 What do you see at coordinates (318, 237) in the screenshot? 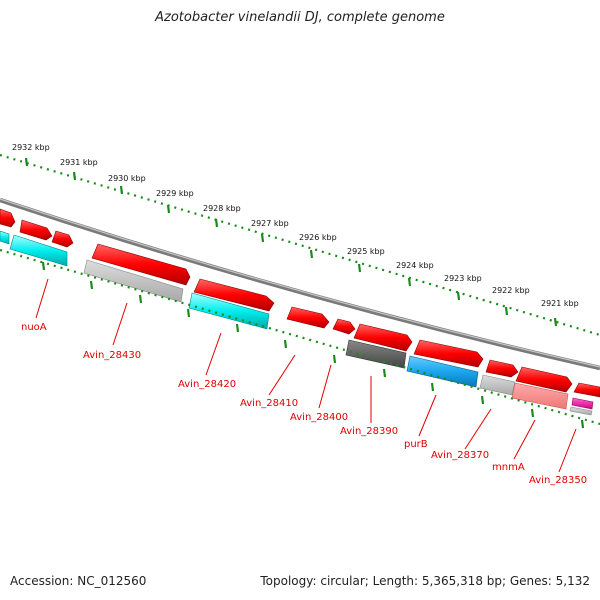
I see `scale-label: 2926 kbp` at bounding box center [318, 237].